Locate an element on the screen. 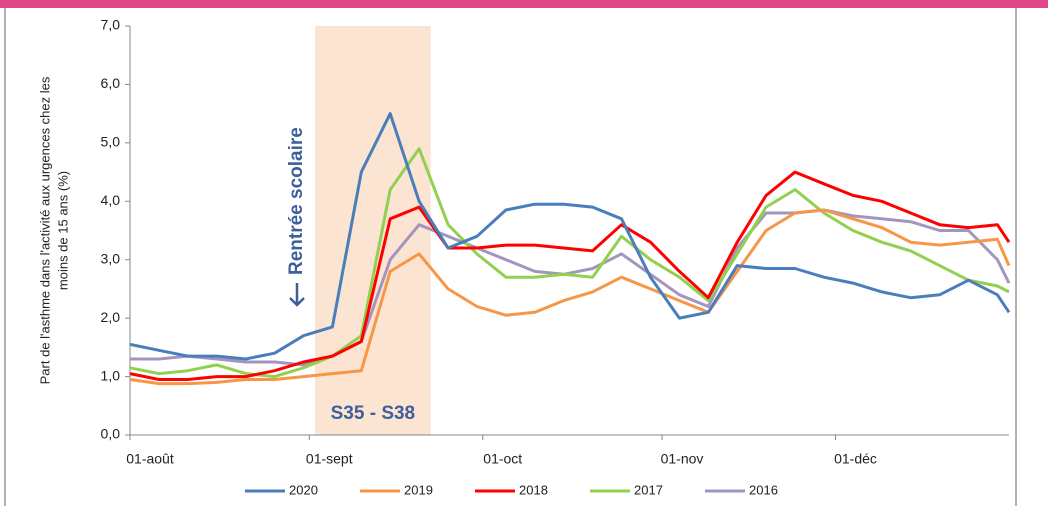 This screenshot has width=1048, height=506. y-tick-label: 2,0 is located at coordinates (111, 317).